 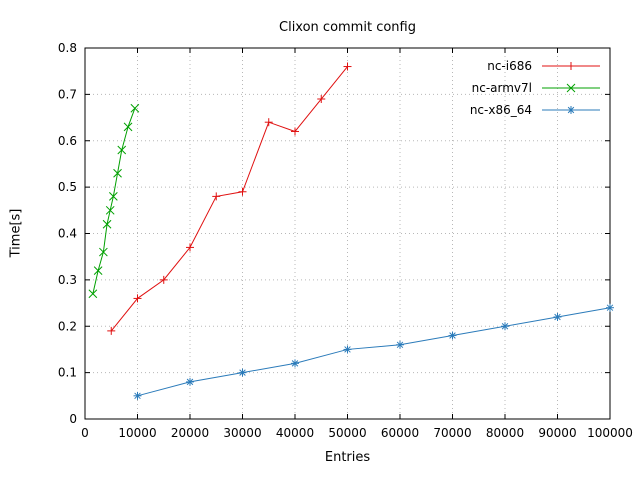 What do you see at coordinates (190, 433) in the screenshot?
I see `x-tick-label: 20000` at bounding box center [190, 433].